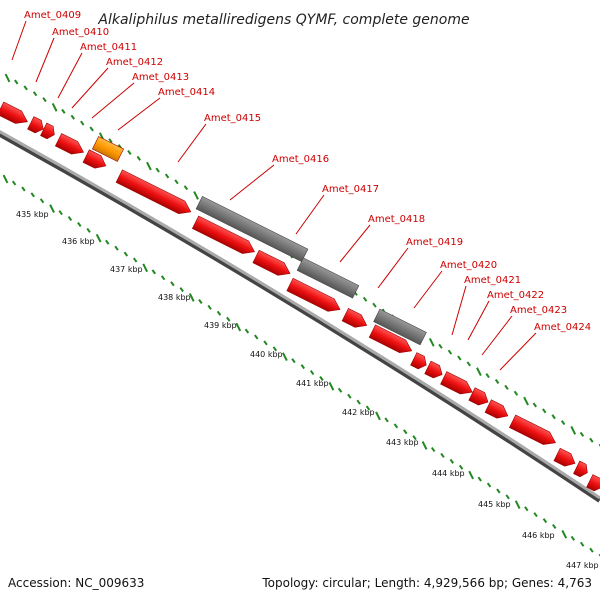 The height and width of the screenshot is (600, 600). Describe the element at coordinates (300, 159) in the screenshot. I see `gene-label: Amet_0416` at that location.